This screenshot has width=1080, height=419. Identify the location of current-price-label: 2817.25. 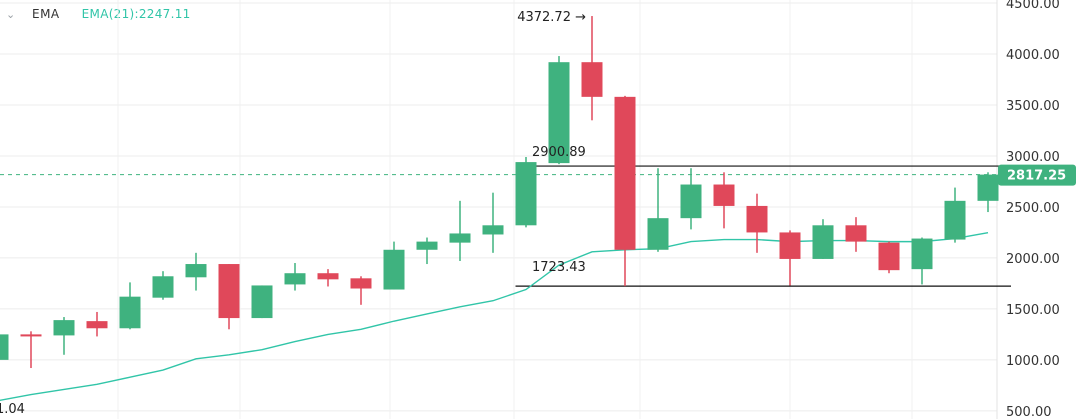
(1036, 176).